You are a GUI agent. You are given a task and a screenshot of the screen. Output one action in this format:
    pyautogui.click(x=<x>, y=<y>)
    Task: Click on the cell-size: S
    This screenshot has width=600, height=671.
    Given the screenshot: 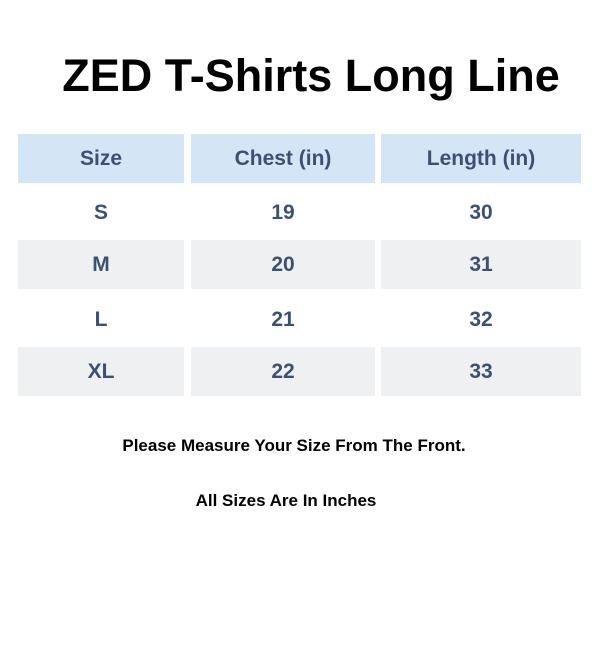 What is the action you would take?
    pyautogui.click(x=100, y=212)
    